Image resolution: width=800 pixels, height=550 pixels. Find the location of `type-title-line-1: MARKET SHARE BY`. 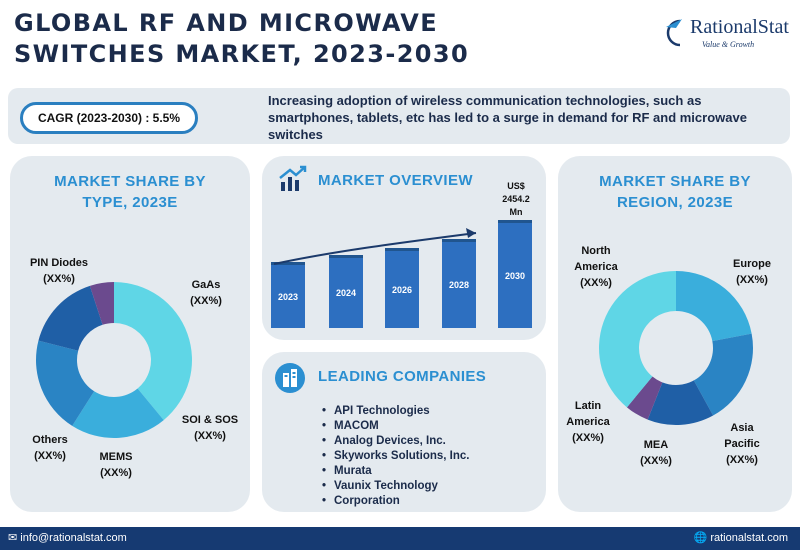

type-title-line-1: MARKET SHARE BY is located at coordinates (130, 181).